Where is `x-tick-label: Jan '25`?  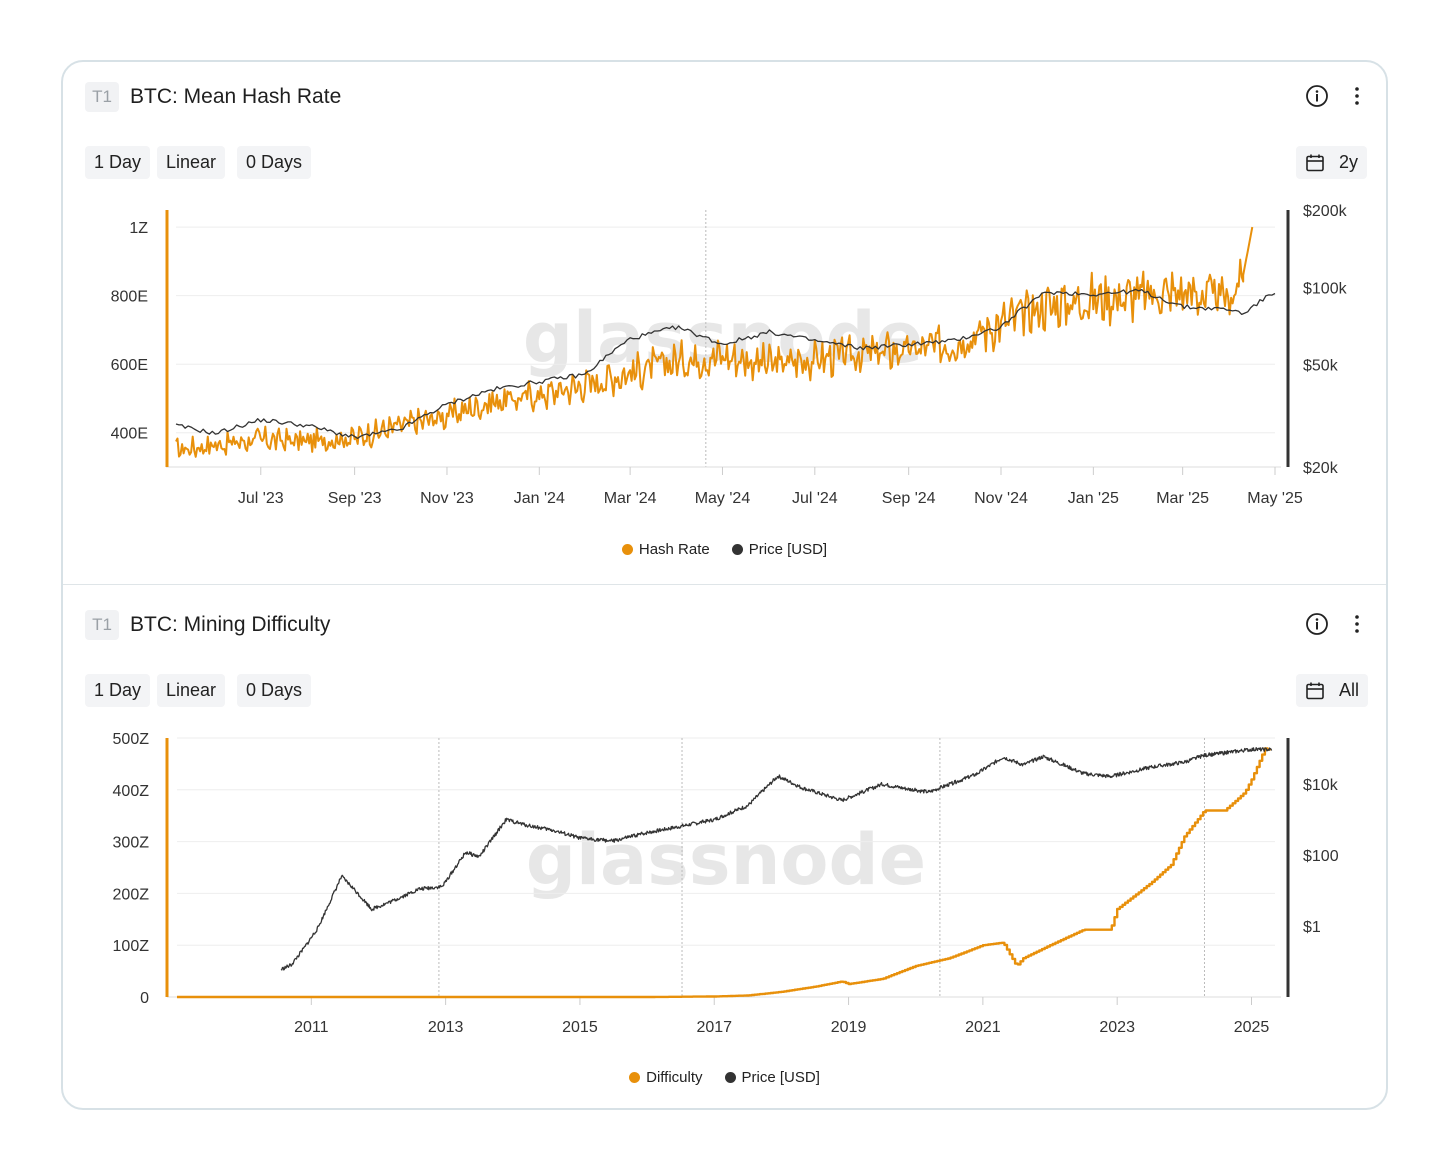
x-tick-label: Jan '25 is located at coordinates (1093, 498).